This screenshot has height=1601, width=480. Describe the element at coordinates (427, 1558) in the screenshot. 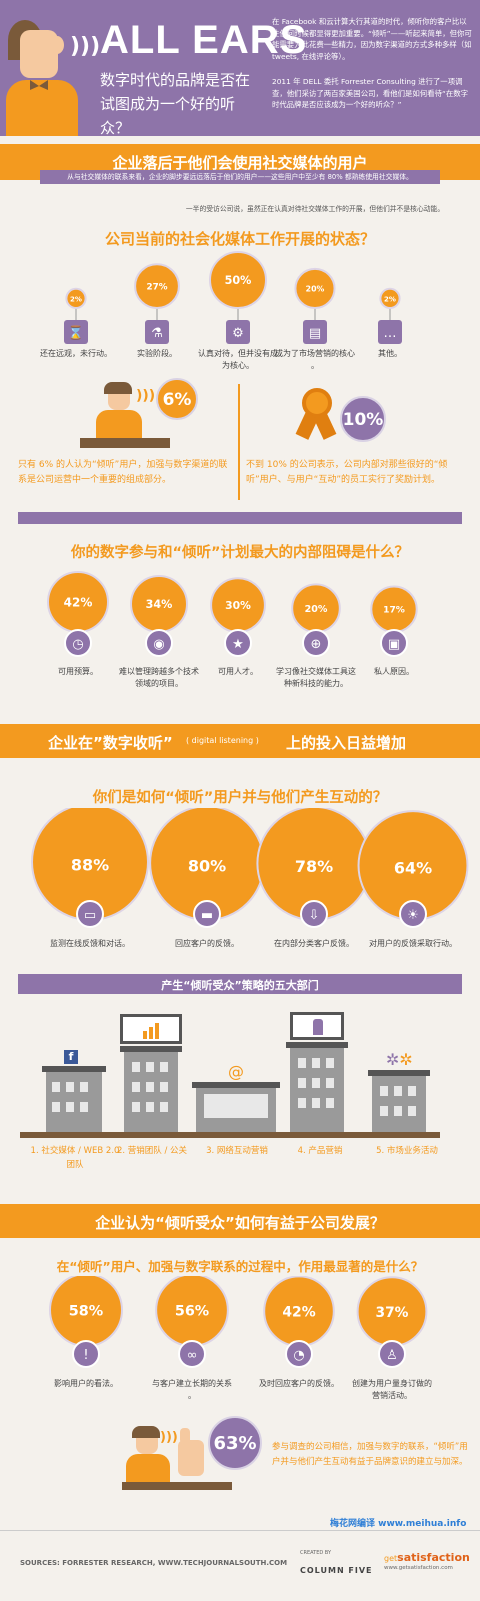

I see `satisfaction-logo: getsatisfaction www.getsatisfaction.com` at that location.